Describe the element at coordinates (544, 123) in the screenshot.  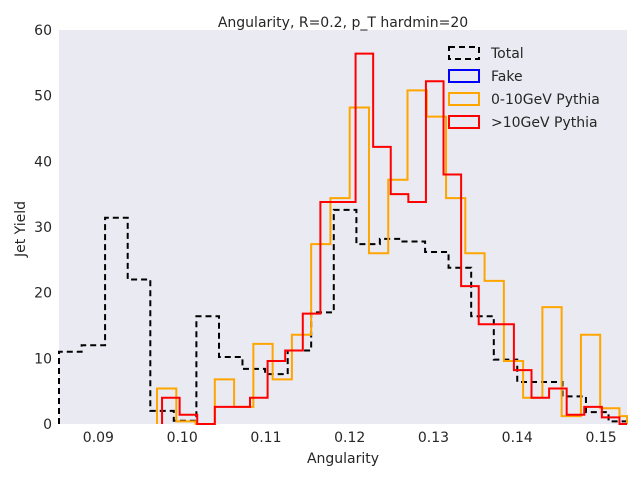
I see `legend-label: >10GeV Pythia` at that location.